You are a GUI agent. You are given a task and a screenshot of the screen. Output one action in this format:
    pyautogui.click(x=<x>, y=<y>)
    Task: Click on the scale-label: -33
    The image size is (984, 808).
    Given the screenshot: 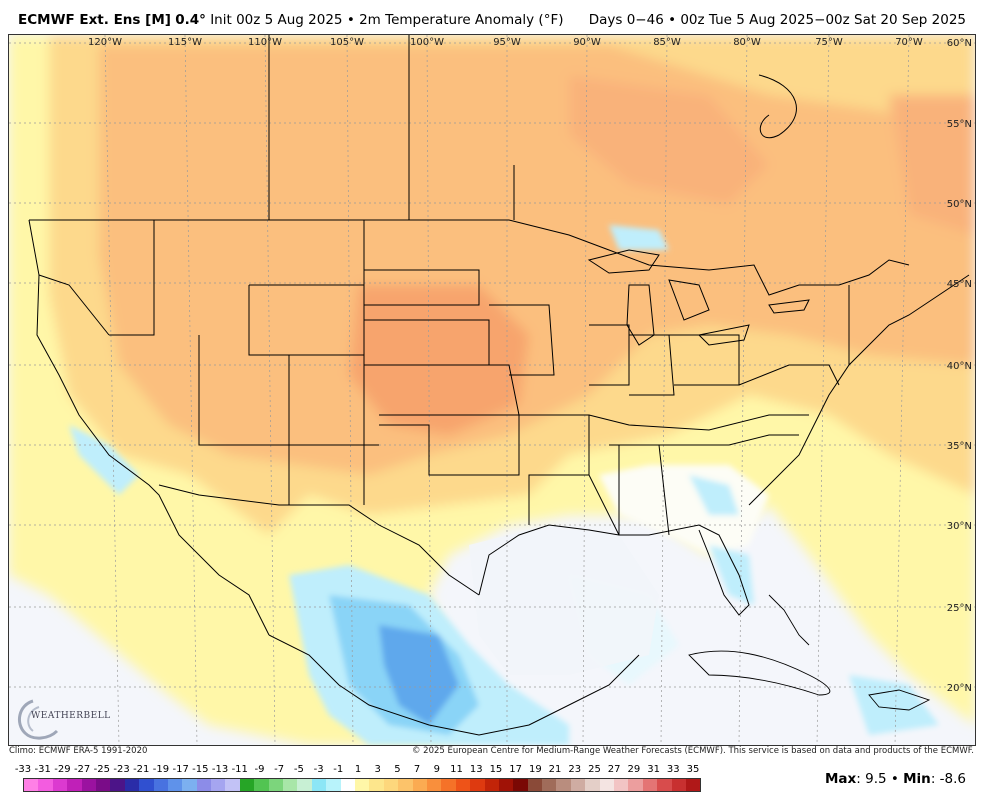 What is the action you would take?
    pyautogui.click(x=23, y=769)
    